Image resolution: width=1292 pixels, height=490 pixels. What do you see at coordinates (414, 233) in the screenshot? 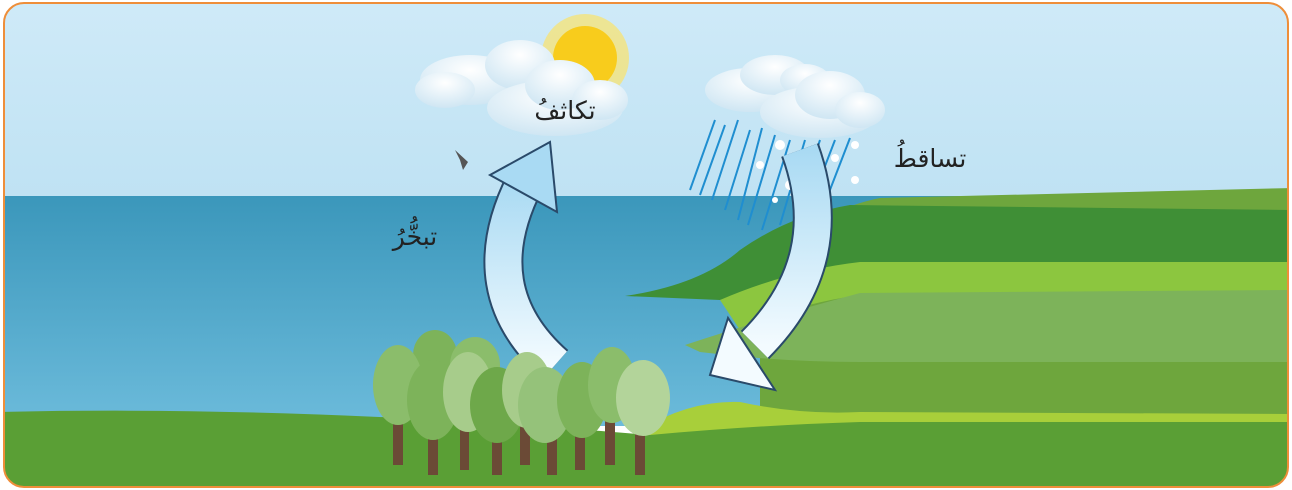
I see `evaporation-label: تبخُّرُ` at bounding box center [414, 233].